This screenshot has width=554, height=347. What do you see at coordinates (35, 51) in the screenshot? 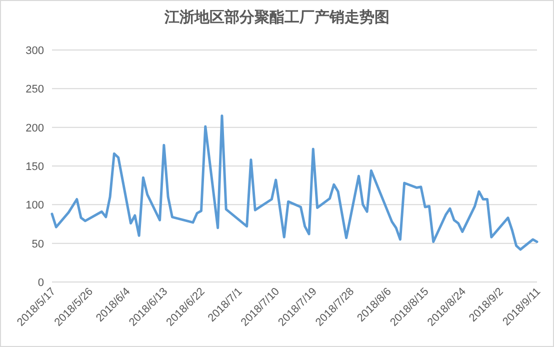
I see `y-tick-label: 300` at bounding box center [35, 51].